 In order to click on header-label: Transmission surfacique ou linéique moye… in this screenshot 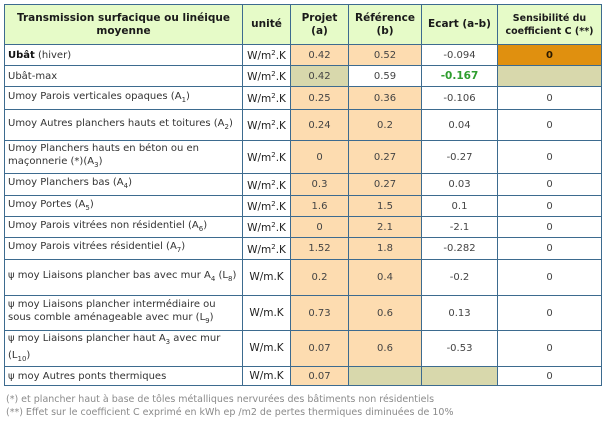, I will do `click(123, 24)`.